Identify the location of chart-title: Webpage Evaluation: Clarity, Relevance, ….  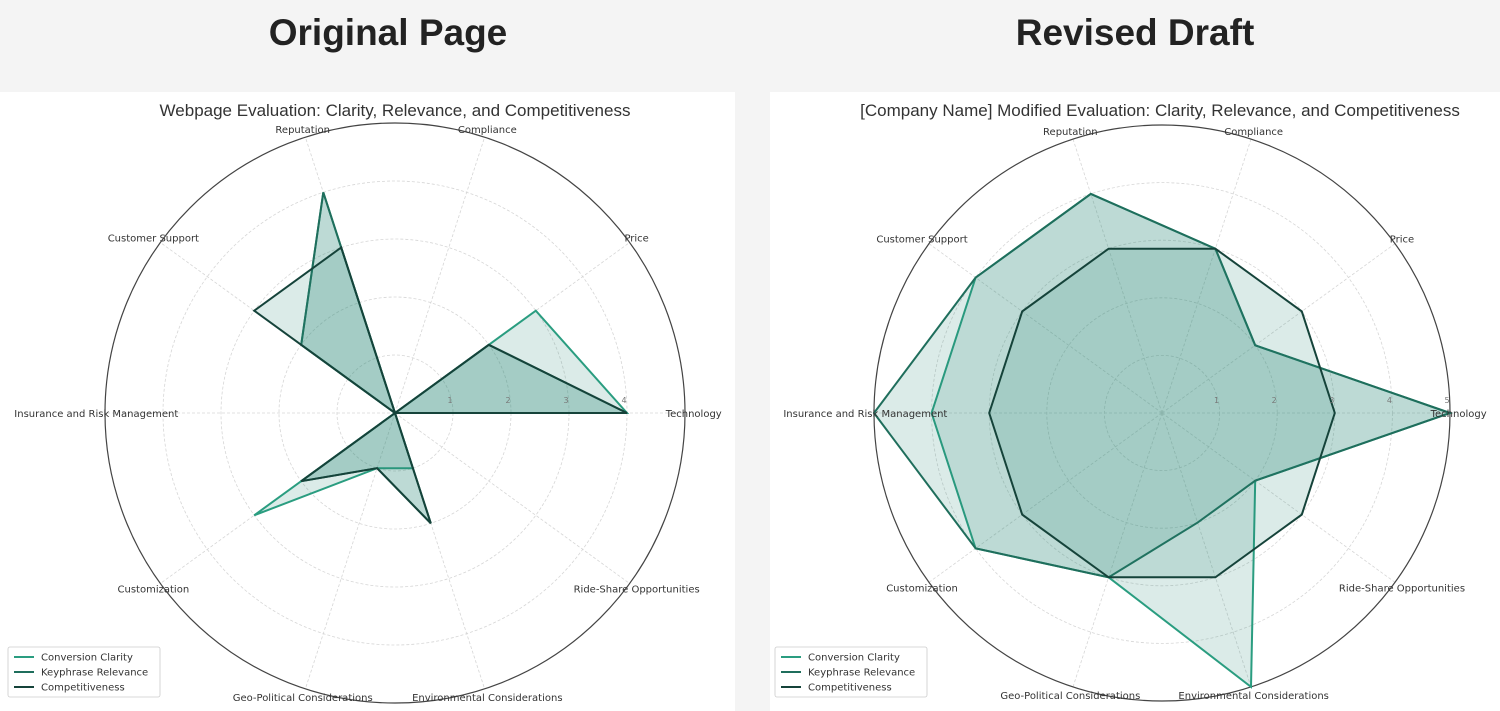
(395, 110).